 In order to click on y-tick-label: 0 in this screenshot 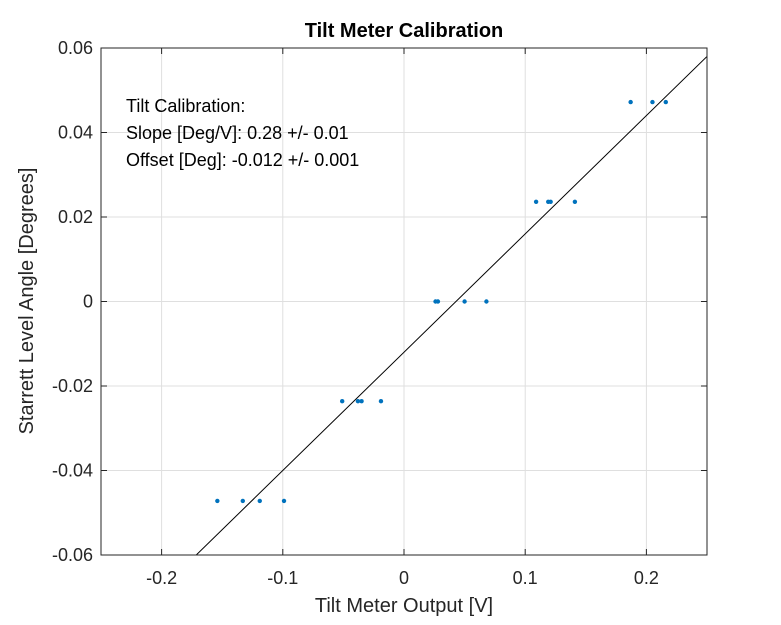, I will do `click(88, 302)`.